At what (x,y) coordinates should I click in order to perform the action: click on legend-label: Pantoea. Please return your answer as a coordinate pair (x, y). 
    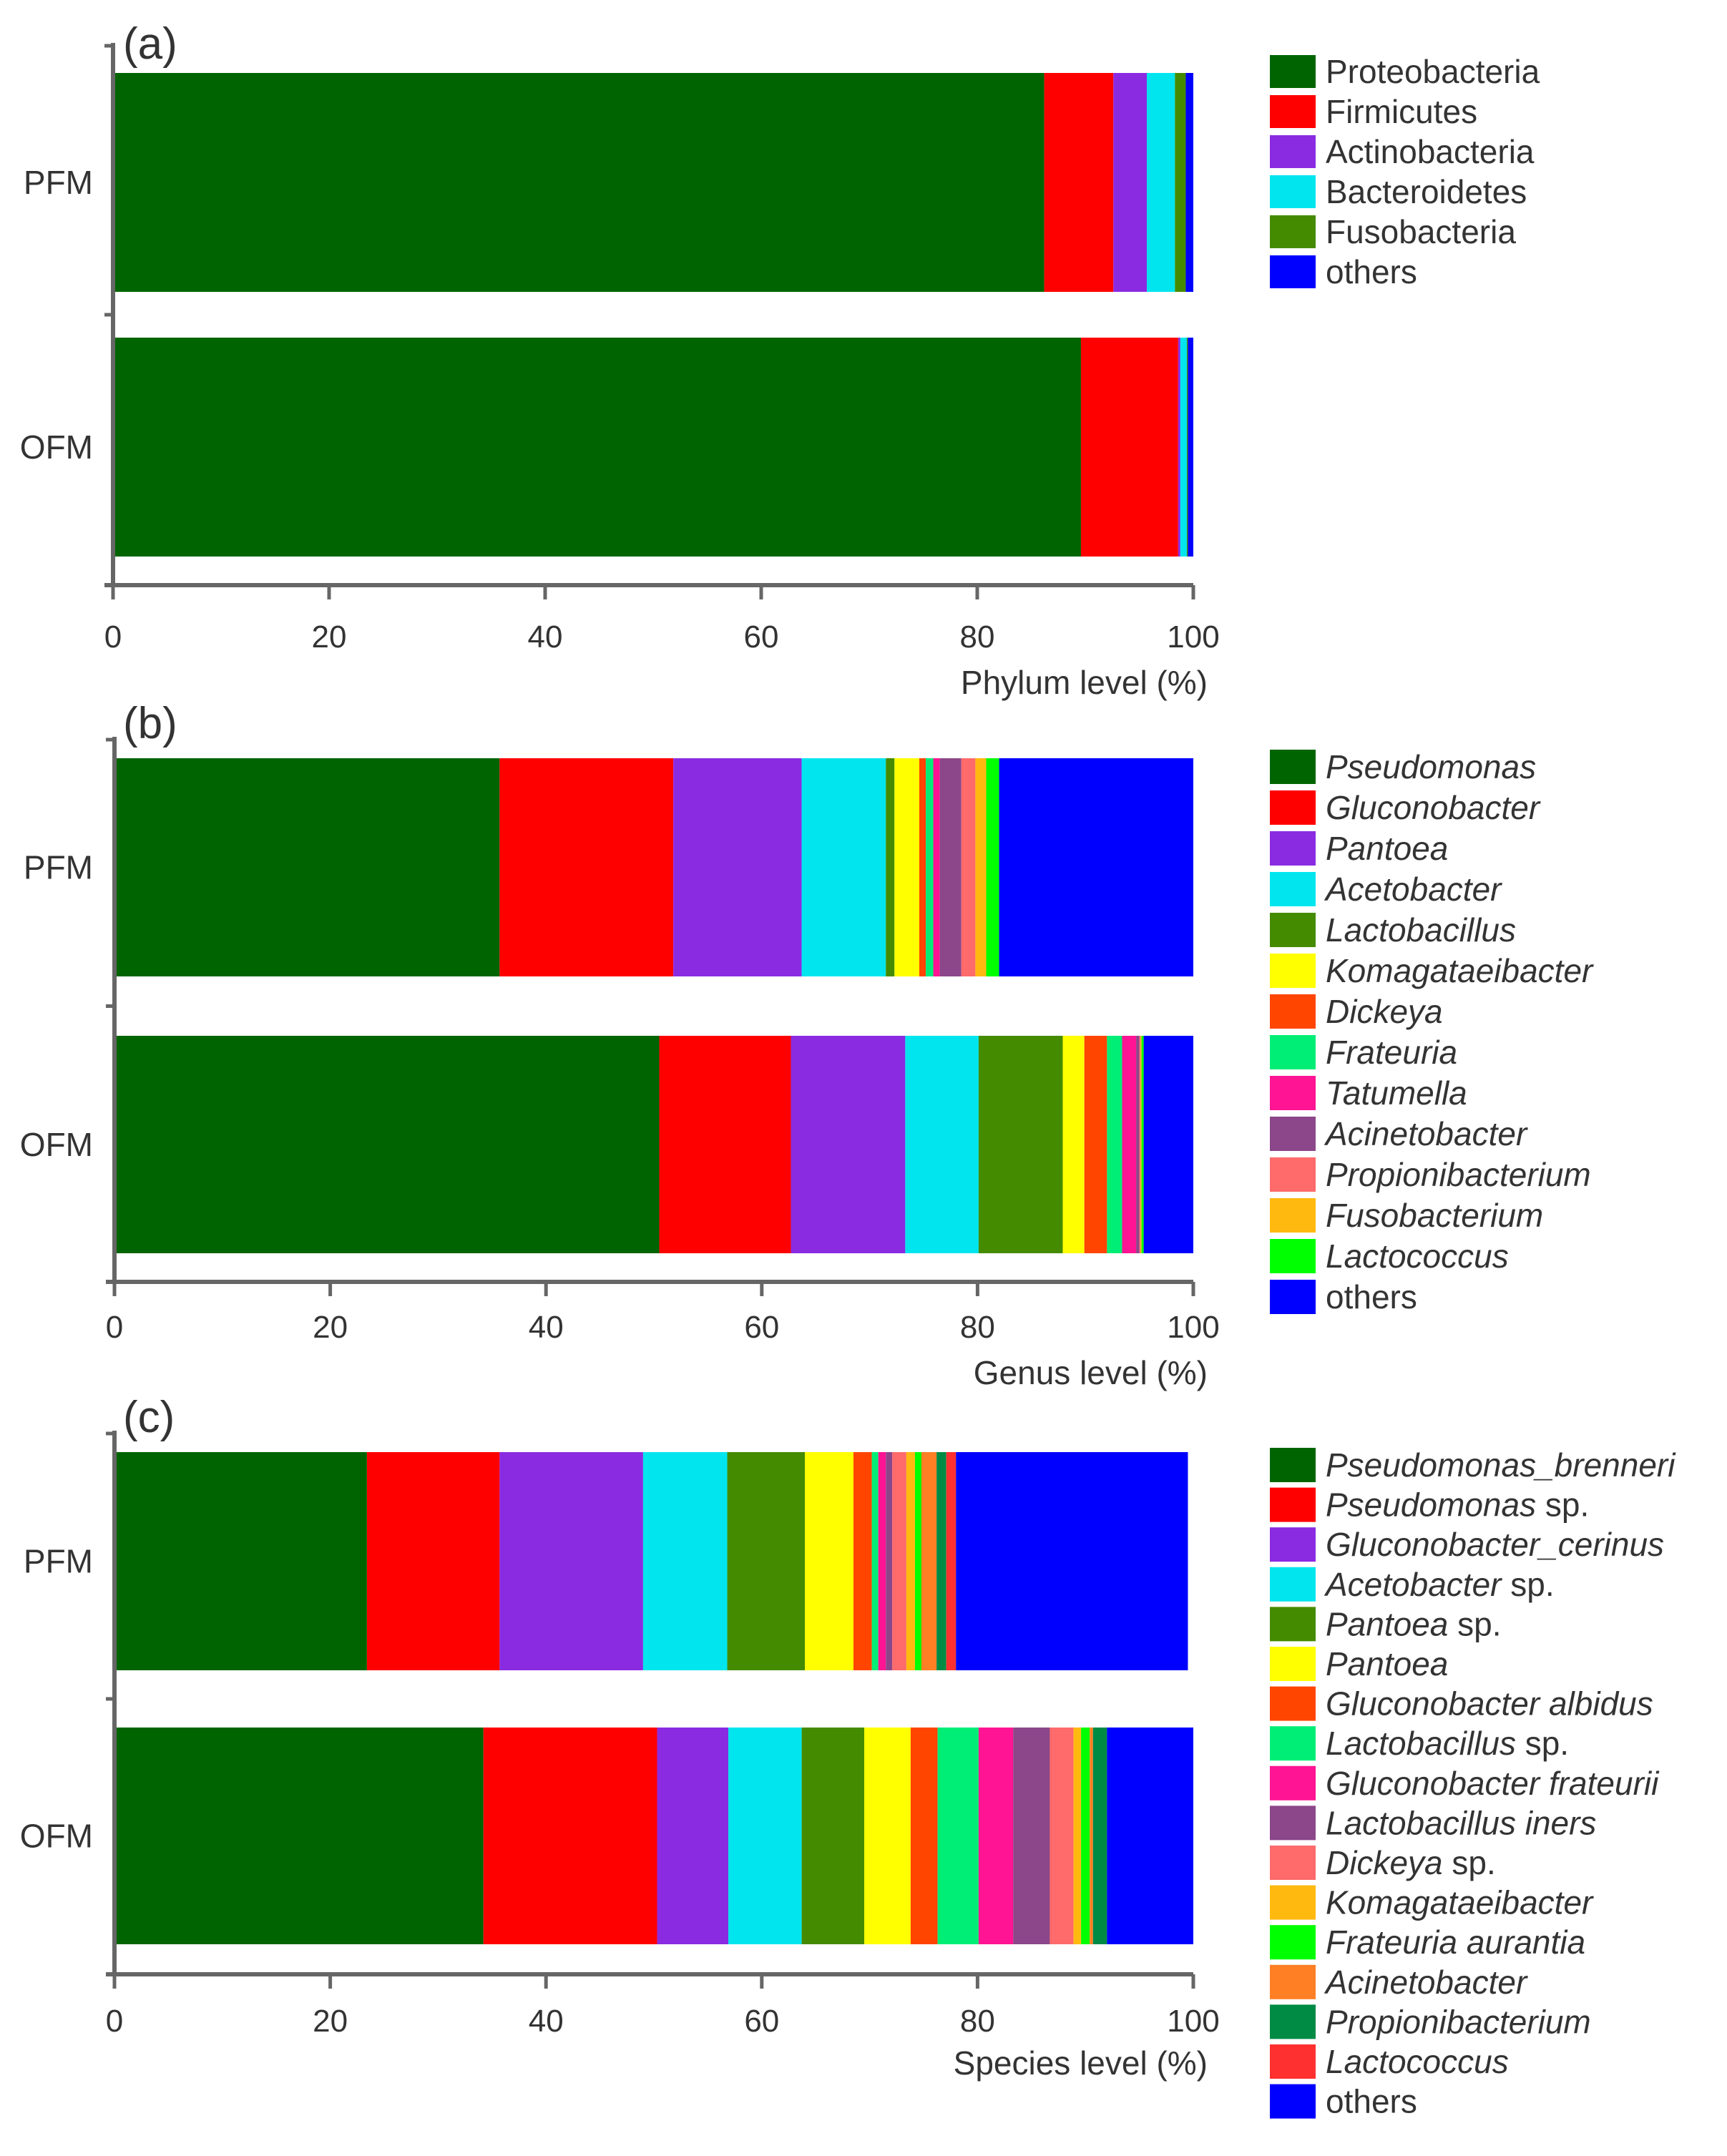
    Looking at the image, I should click on (1387, 1663).